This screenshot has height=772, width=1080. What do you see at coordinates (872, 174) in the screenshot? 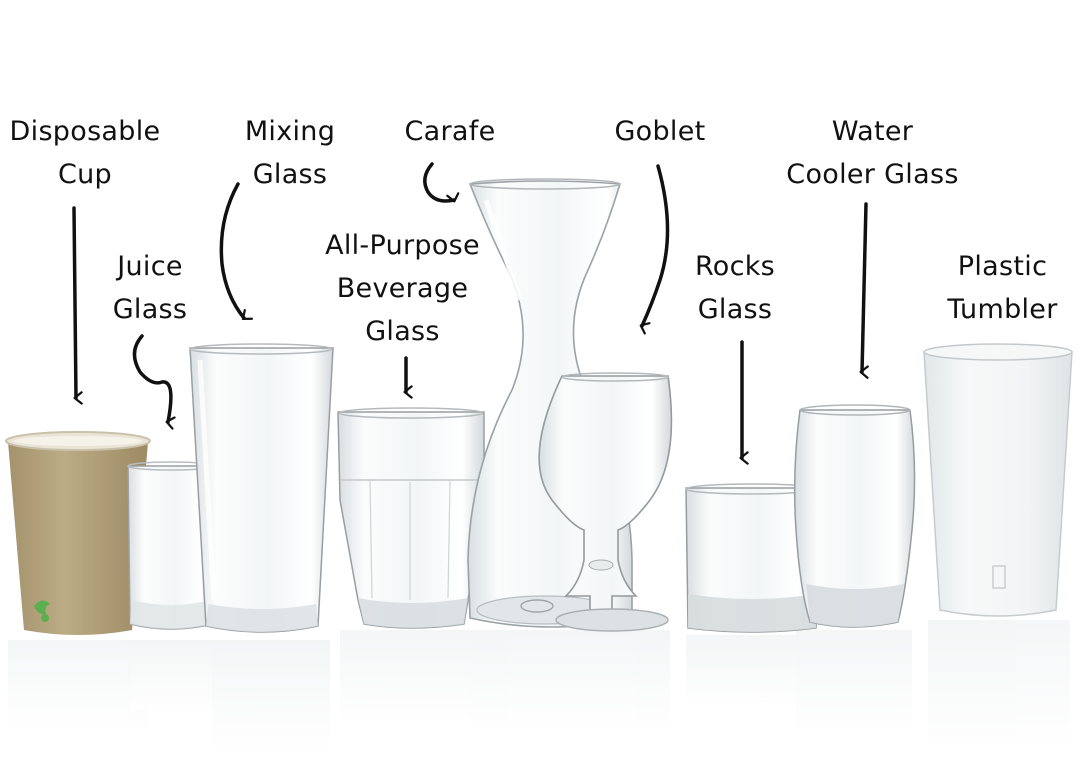
I see `label-line: Cooler Glass` at bounding box center [872, 174].